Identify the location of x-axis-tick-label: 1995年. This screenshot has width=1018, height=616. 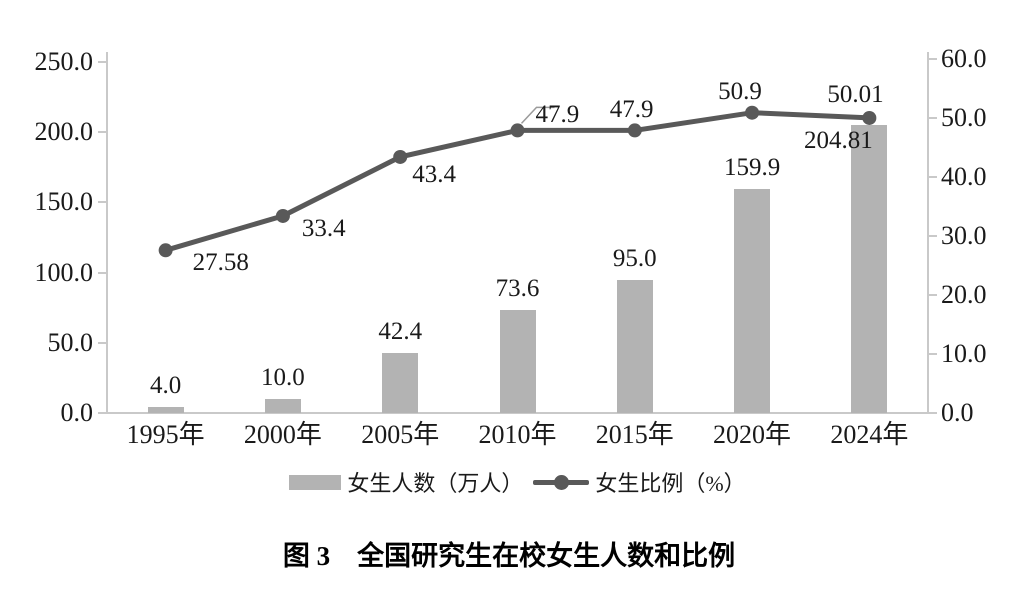
(165, 434).